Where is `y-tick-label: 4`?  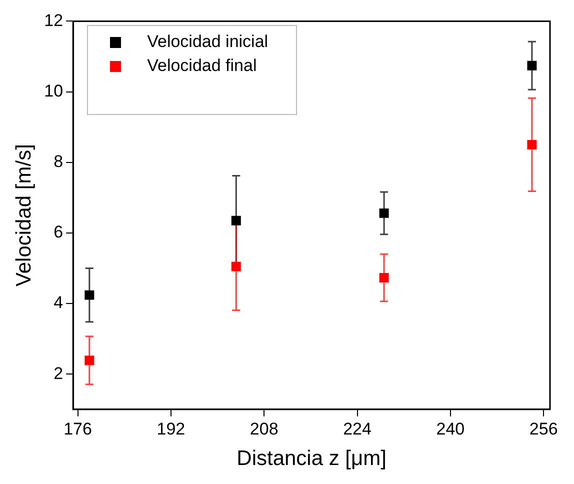
y-tick-label: 4 is located at coordinates (59, 302).